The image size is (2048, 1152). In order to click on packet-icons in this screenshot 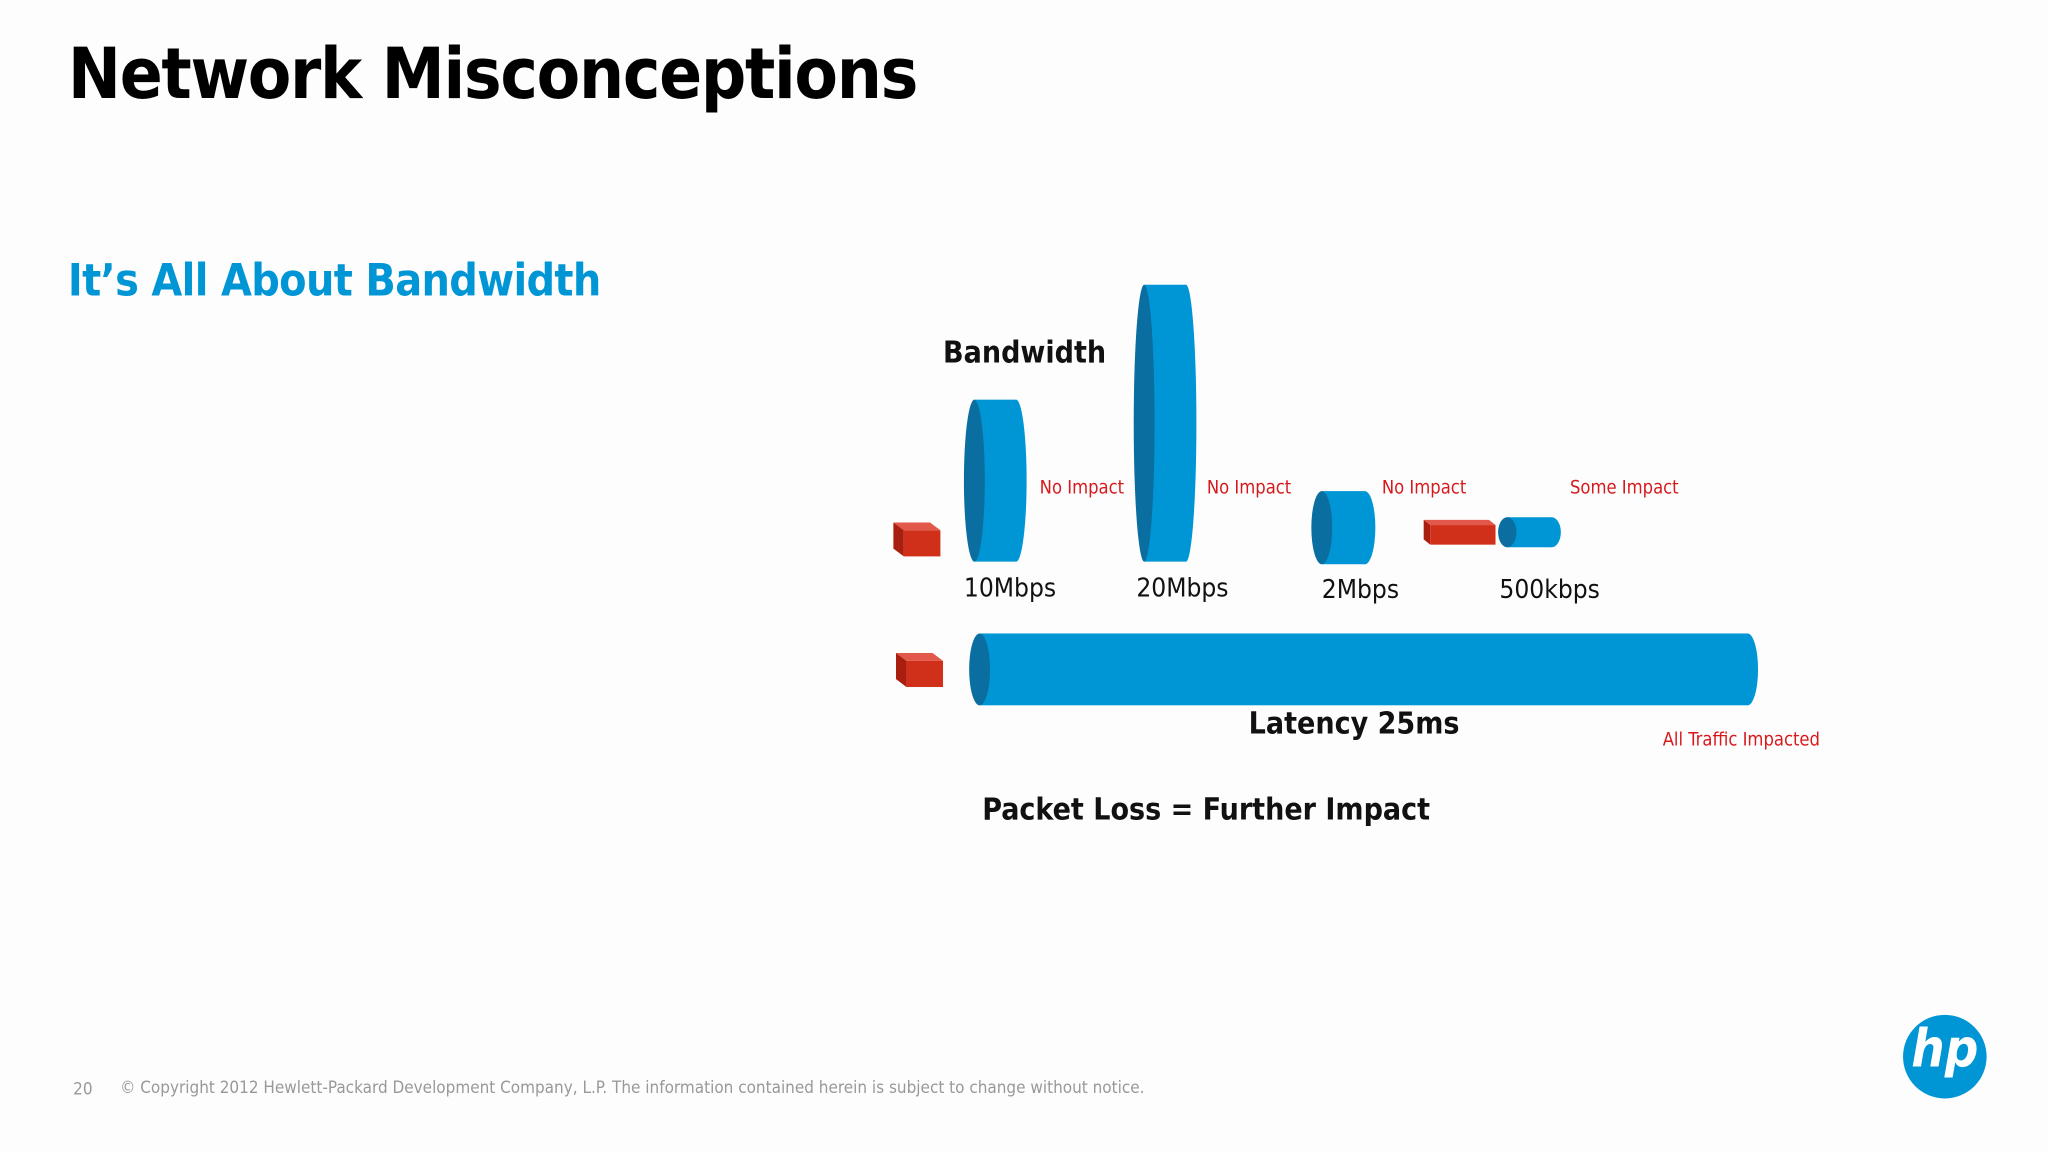, I will do `click(1194, 603)`.